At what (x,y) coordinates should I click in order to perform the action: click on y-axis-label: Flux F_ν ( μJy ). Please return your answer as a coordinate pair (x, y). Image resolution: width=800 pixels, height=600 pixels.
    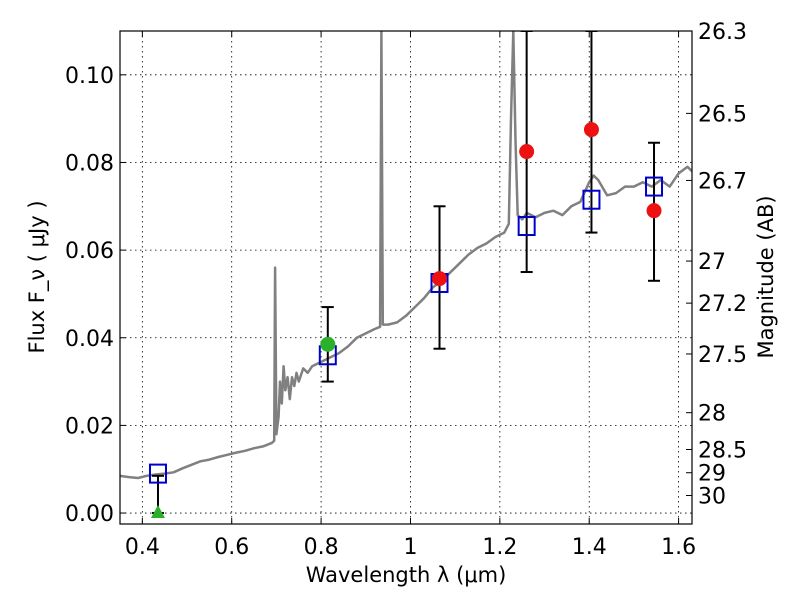
    Looking at the image, I should click on (37, 276).